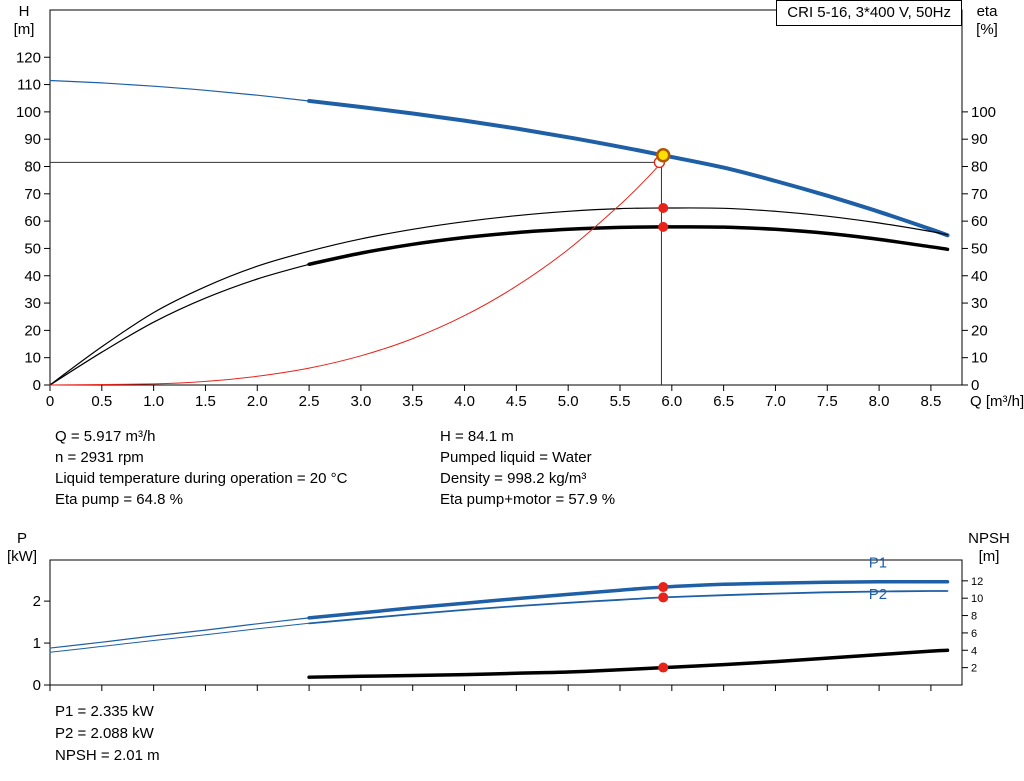  I want to click on eta-pump-motor-thin, so click(179, 324).